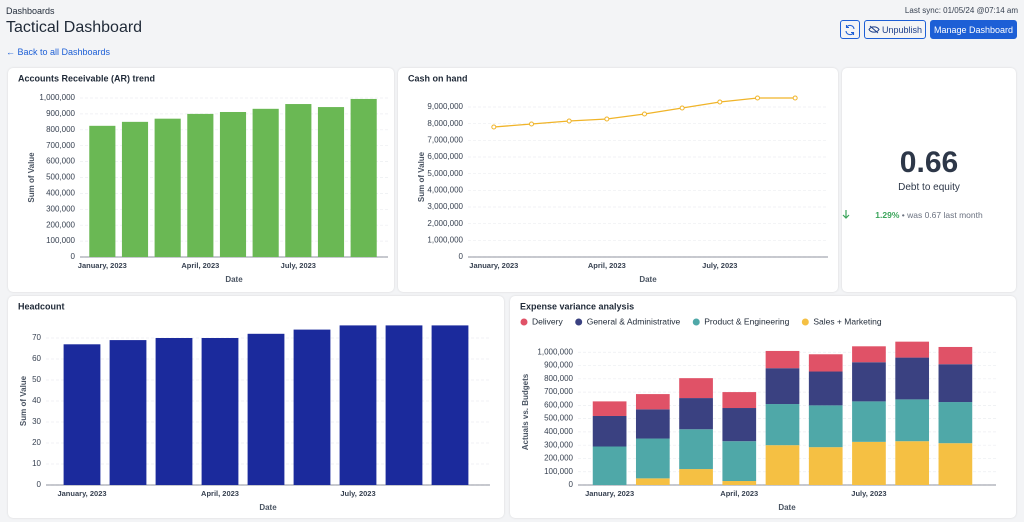  I want to click on chart-title: Headcount, so click(41, 306).